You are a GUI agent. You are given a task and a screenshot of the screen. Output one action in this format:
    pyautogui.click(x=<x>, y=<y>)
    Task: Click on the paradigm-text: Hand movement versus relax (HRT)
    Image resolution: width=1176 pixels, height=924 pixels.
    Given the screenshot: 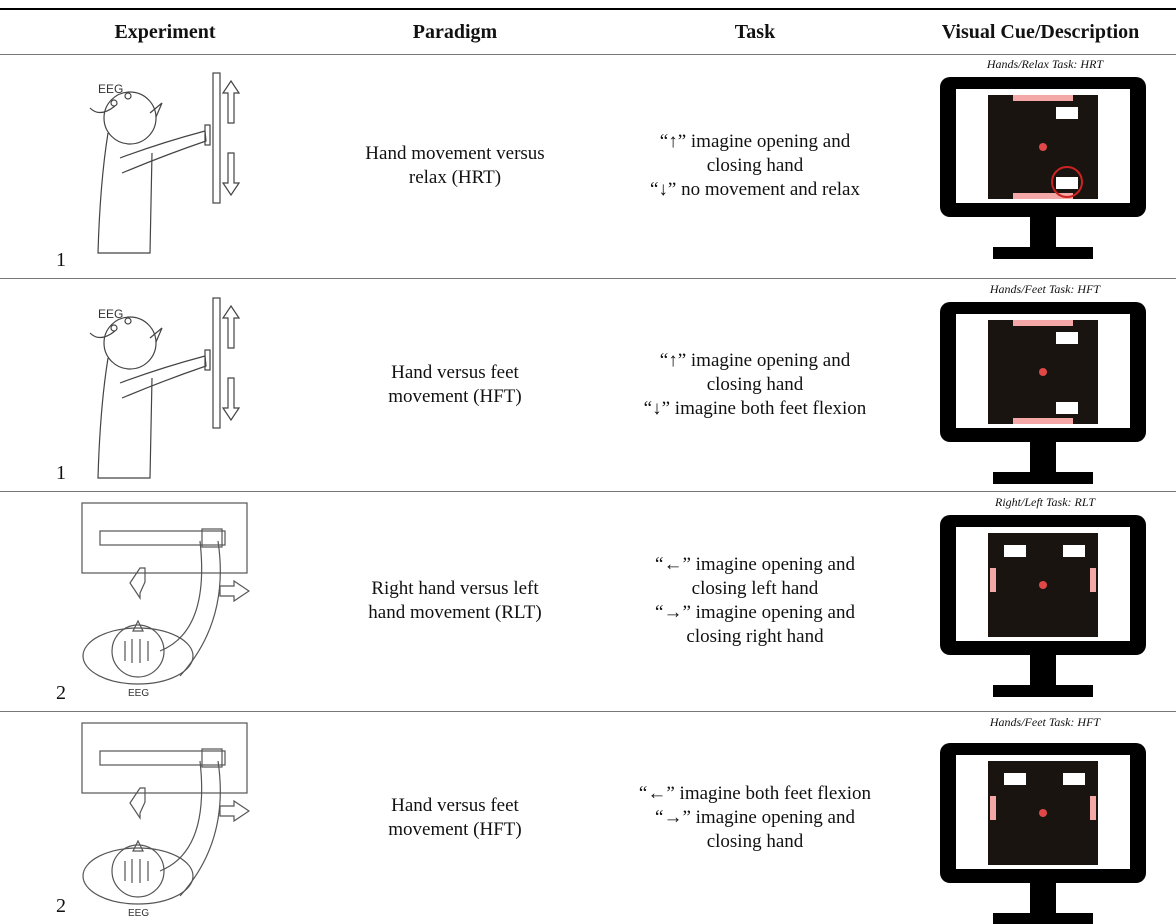 What is the action you would take?
    pyautogui.click(x=455, y=165)
    